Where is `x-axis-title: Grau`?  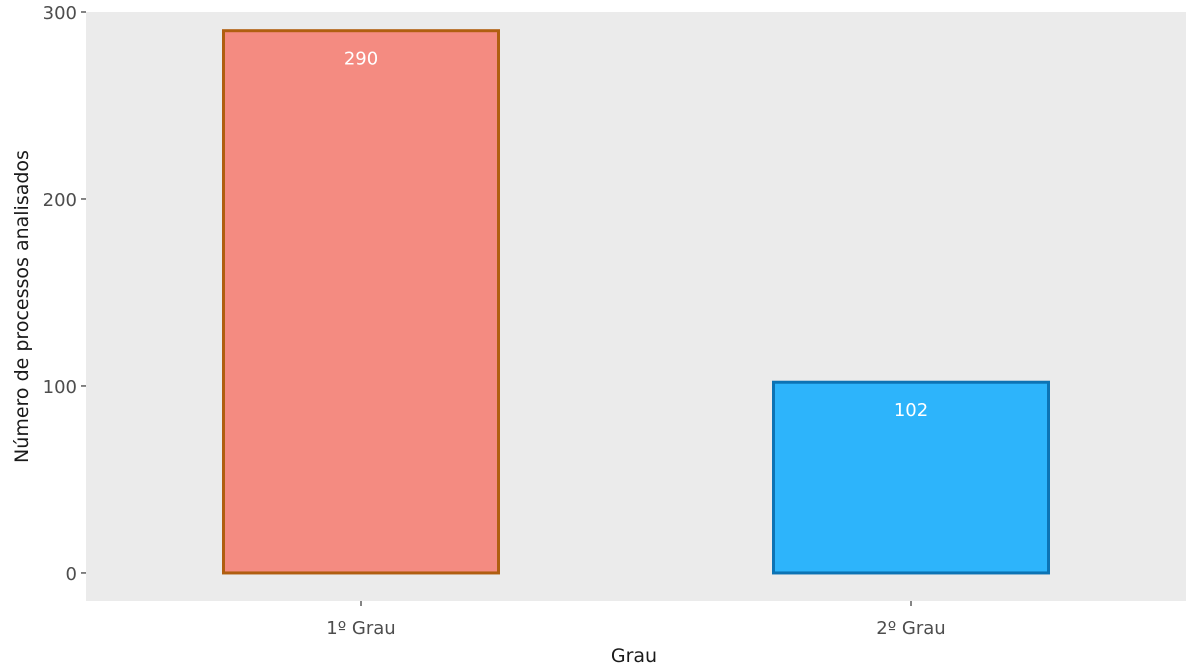 x-axis-title: Grau is located at coordinates (634, 655).